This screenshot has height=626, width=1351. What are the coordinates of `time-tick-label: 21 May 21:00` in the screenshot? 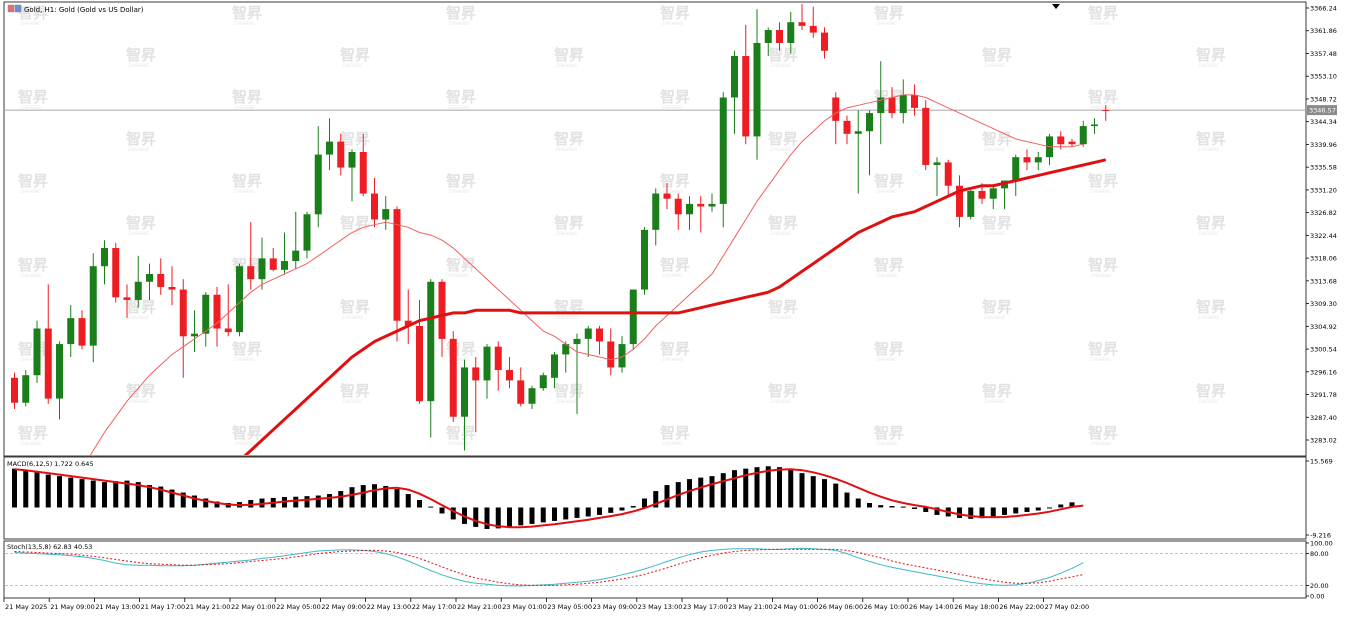 It's located at (208, 607).